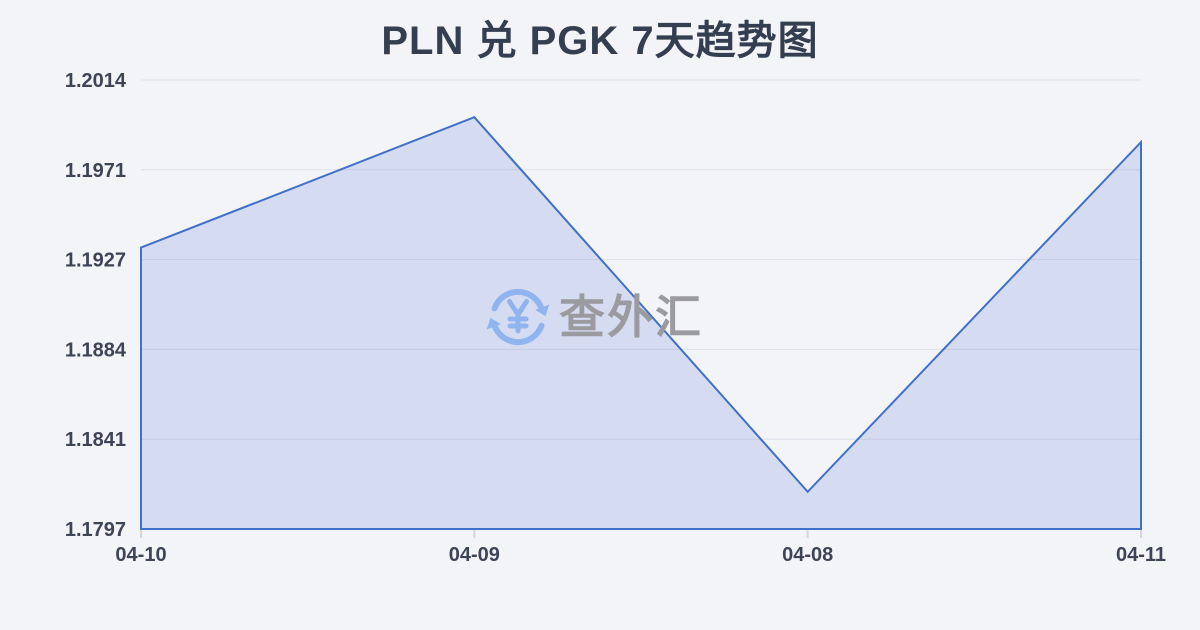 The height and width of the screenshot is (630, 1200). Describe the element at coordinates (96, 81) in the screenshot. I see `y-axis-label: 1.2014` at that location.